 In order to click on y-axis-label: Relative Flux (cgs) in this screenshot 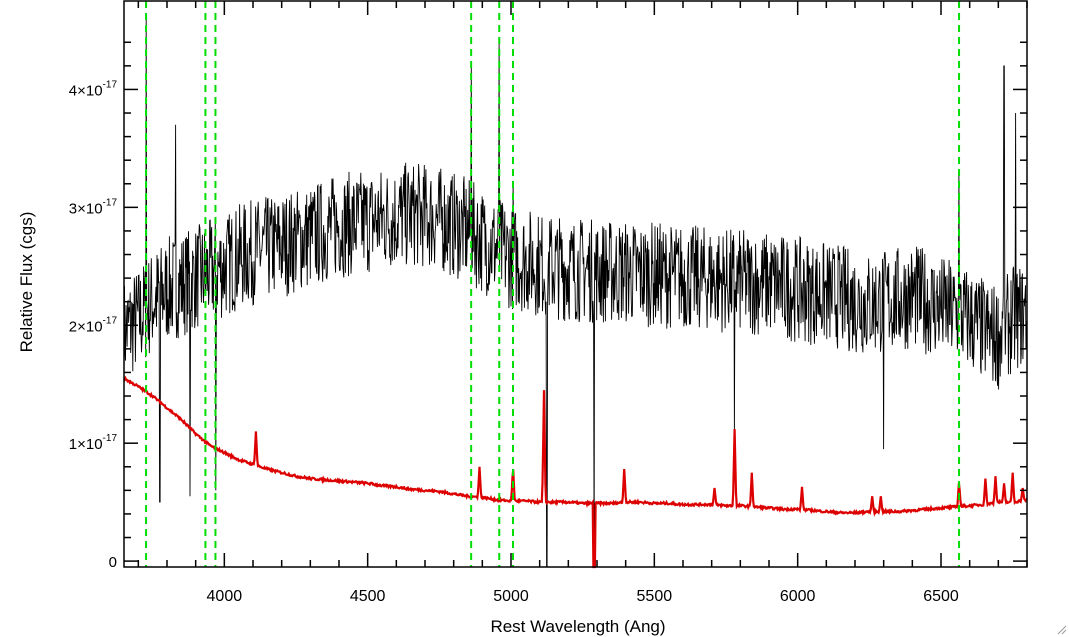, I will do `click(26, 282)`.